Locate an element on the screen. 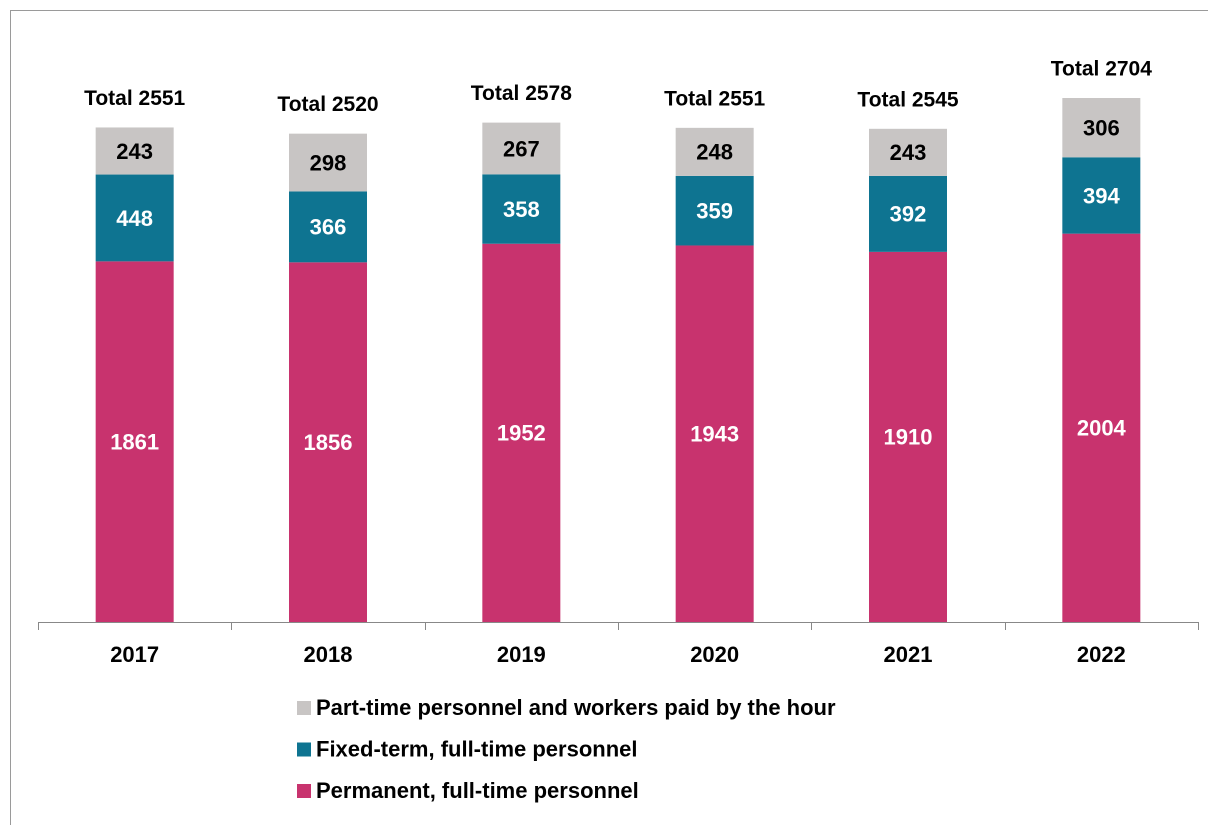 Image resolution: width=1208 pixels, height=825 pixels. data-label: 1910 is located at coordinates (908, 437).